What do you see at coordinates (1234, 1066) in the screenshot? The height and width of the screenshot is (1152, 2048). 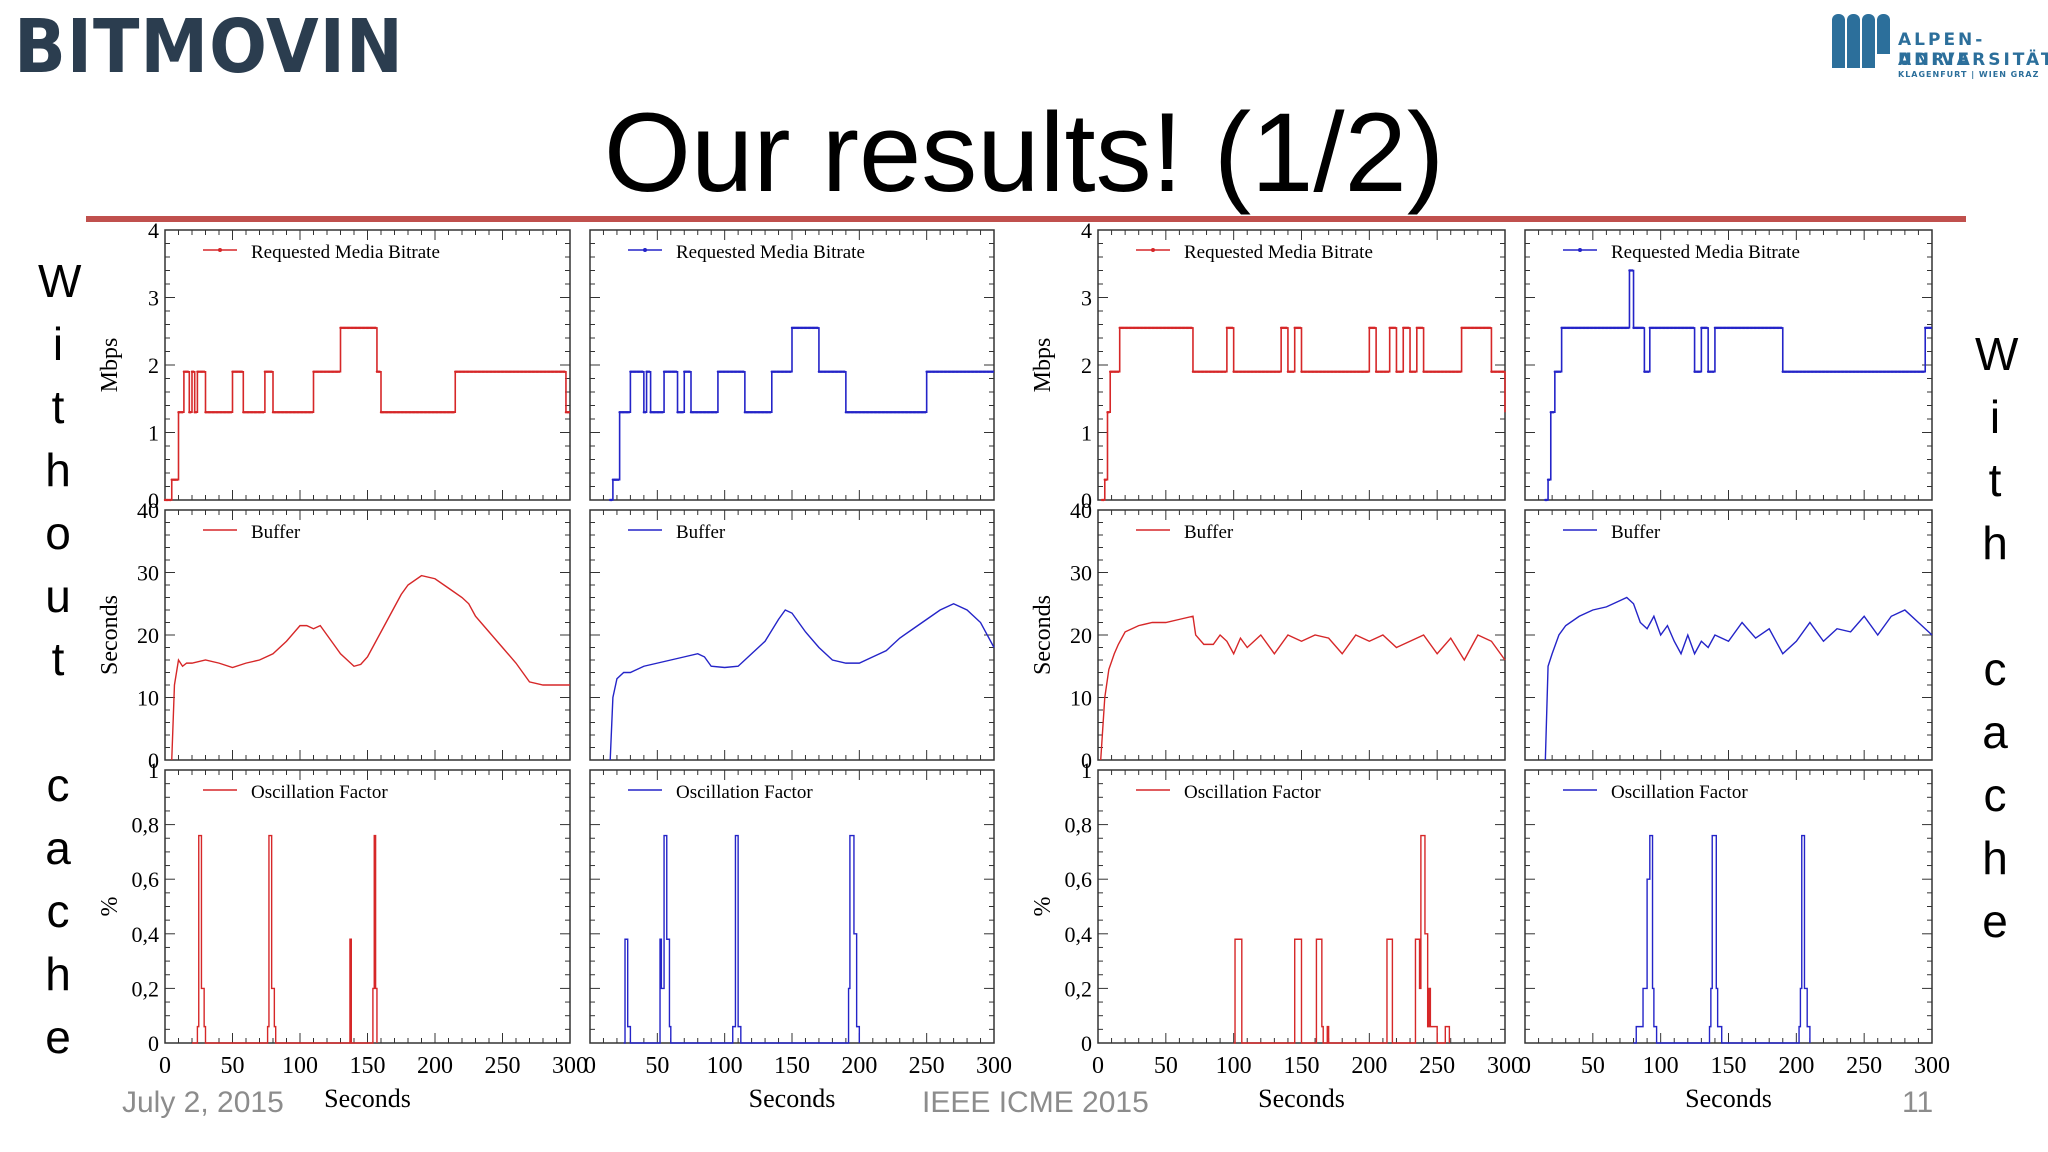 I see `x-tick-label: 100` at bounding box center [1234, 1066].